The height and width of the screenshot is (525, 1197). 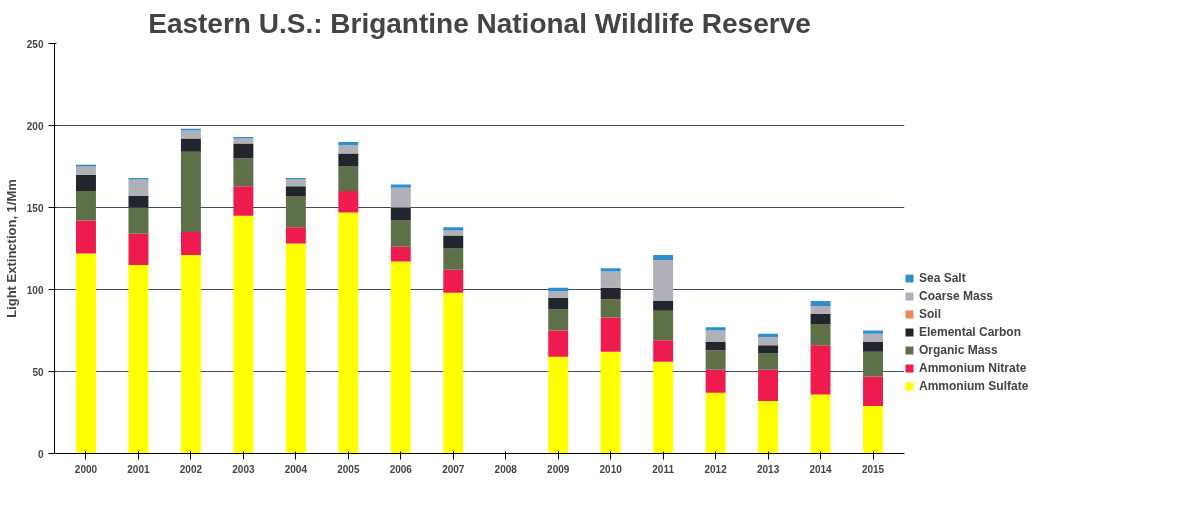 I want to click on x-tick-label: 2005, so click(x=348, y=469).